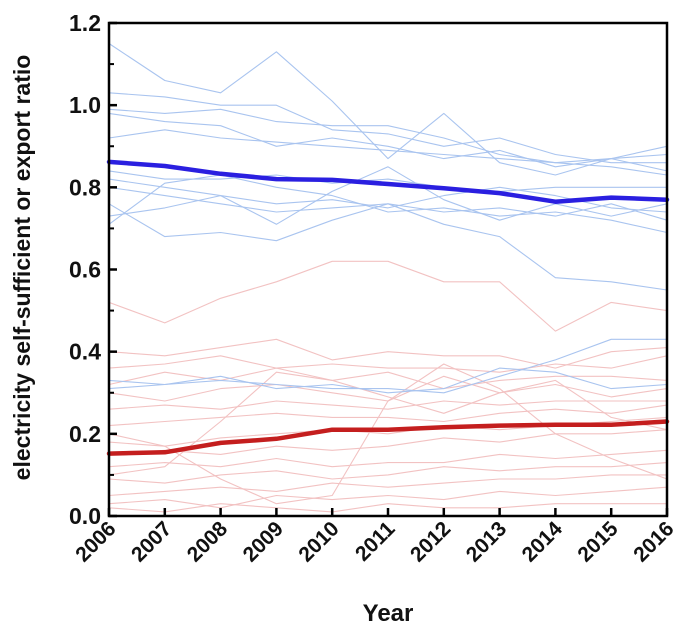 The height and width of the screenshot is (632, 681). I want to click on blue-mean-line, so click(388, 181).